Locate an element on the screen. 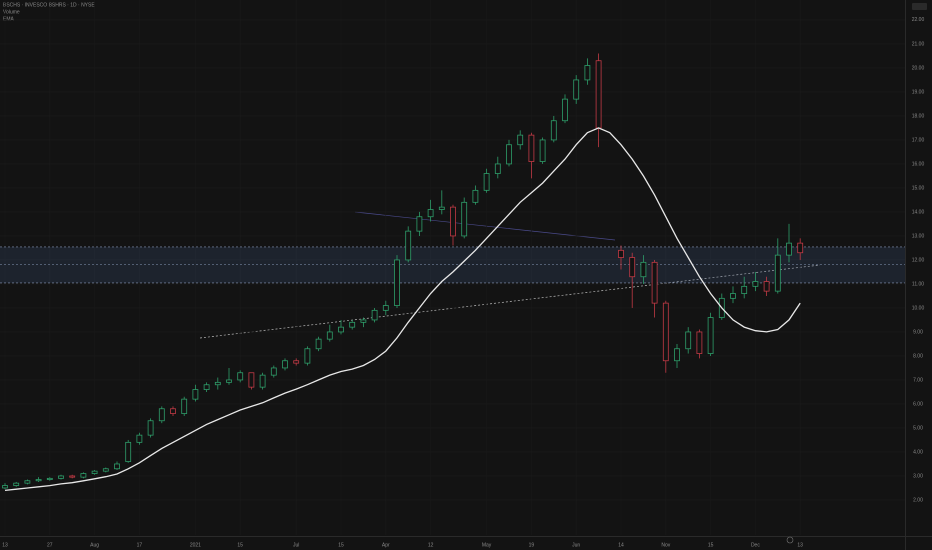 The width and height of the screenshot is (932, 550). y-tick-label: 12.00 is located at coordinates (918, 260).